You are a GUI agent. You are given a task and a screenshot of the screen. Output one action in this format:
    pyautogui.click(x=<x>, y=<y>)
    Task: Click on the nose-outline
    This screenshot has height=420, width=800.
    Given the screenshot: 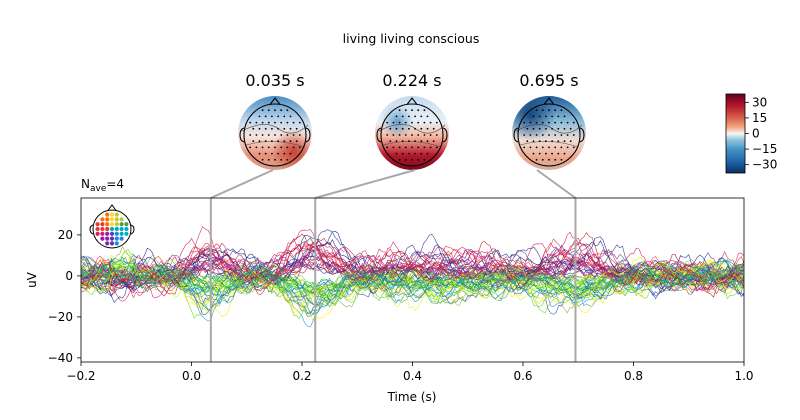 What is the action you would take?
    pyautogui.click(x=412, y=101)
    